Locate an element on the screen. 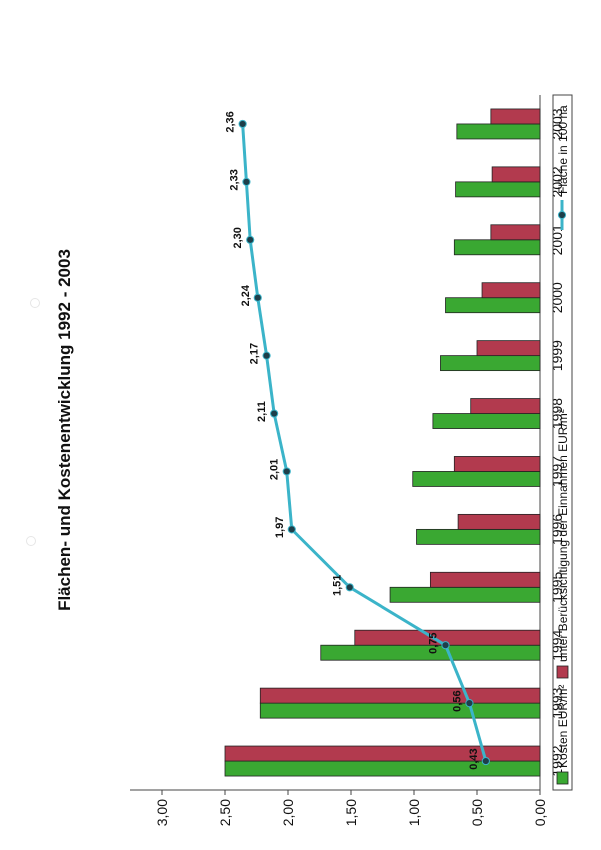 Image resolution: width=601 pixels, height=850 pixels. legend-label-kosten: Kosten EUR/m² is located at coordinates (563, 726).